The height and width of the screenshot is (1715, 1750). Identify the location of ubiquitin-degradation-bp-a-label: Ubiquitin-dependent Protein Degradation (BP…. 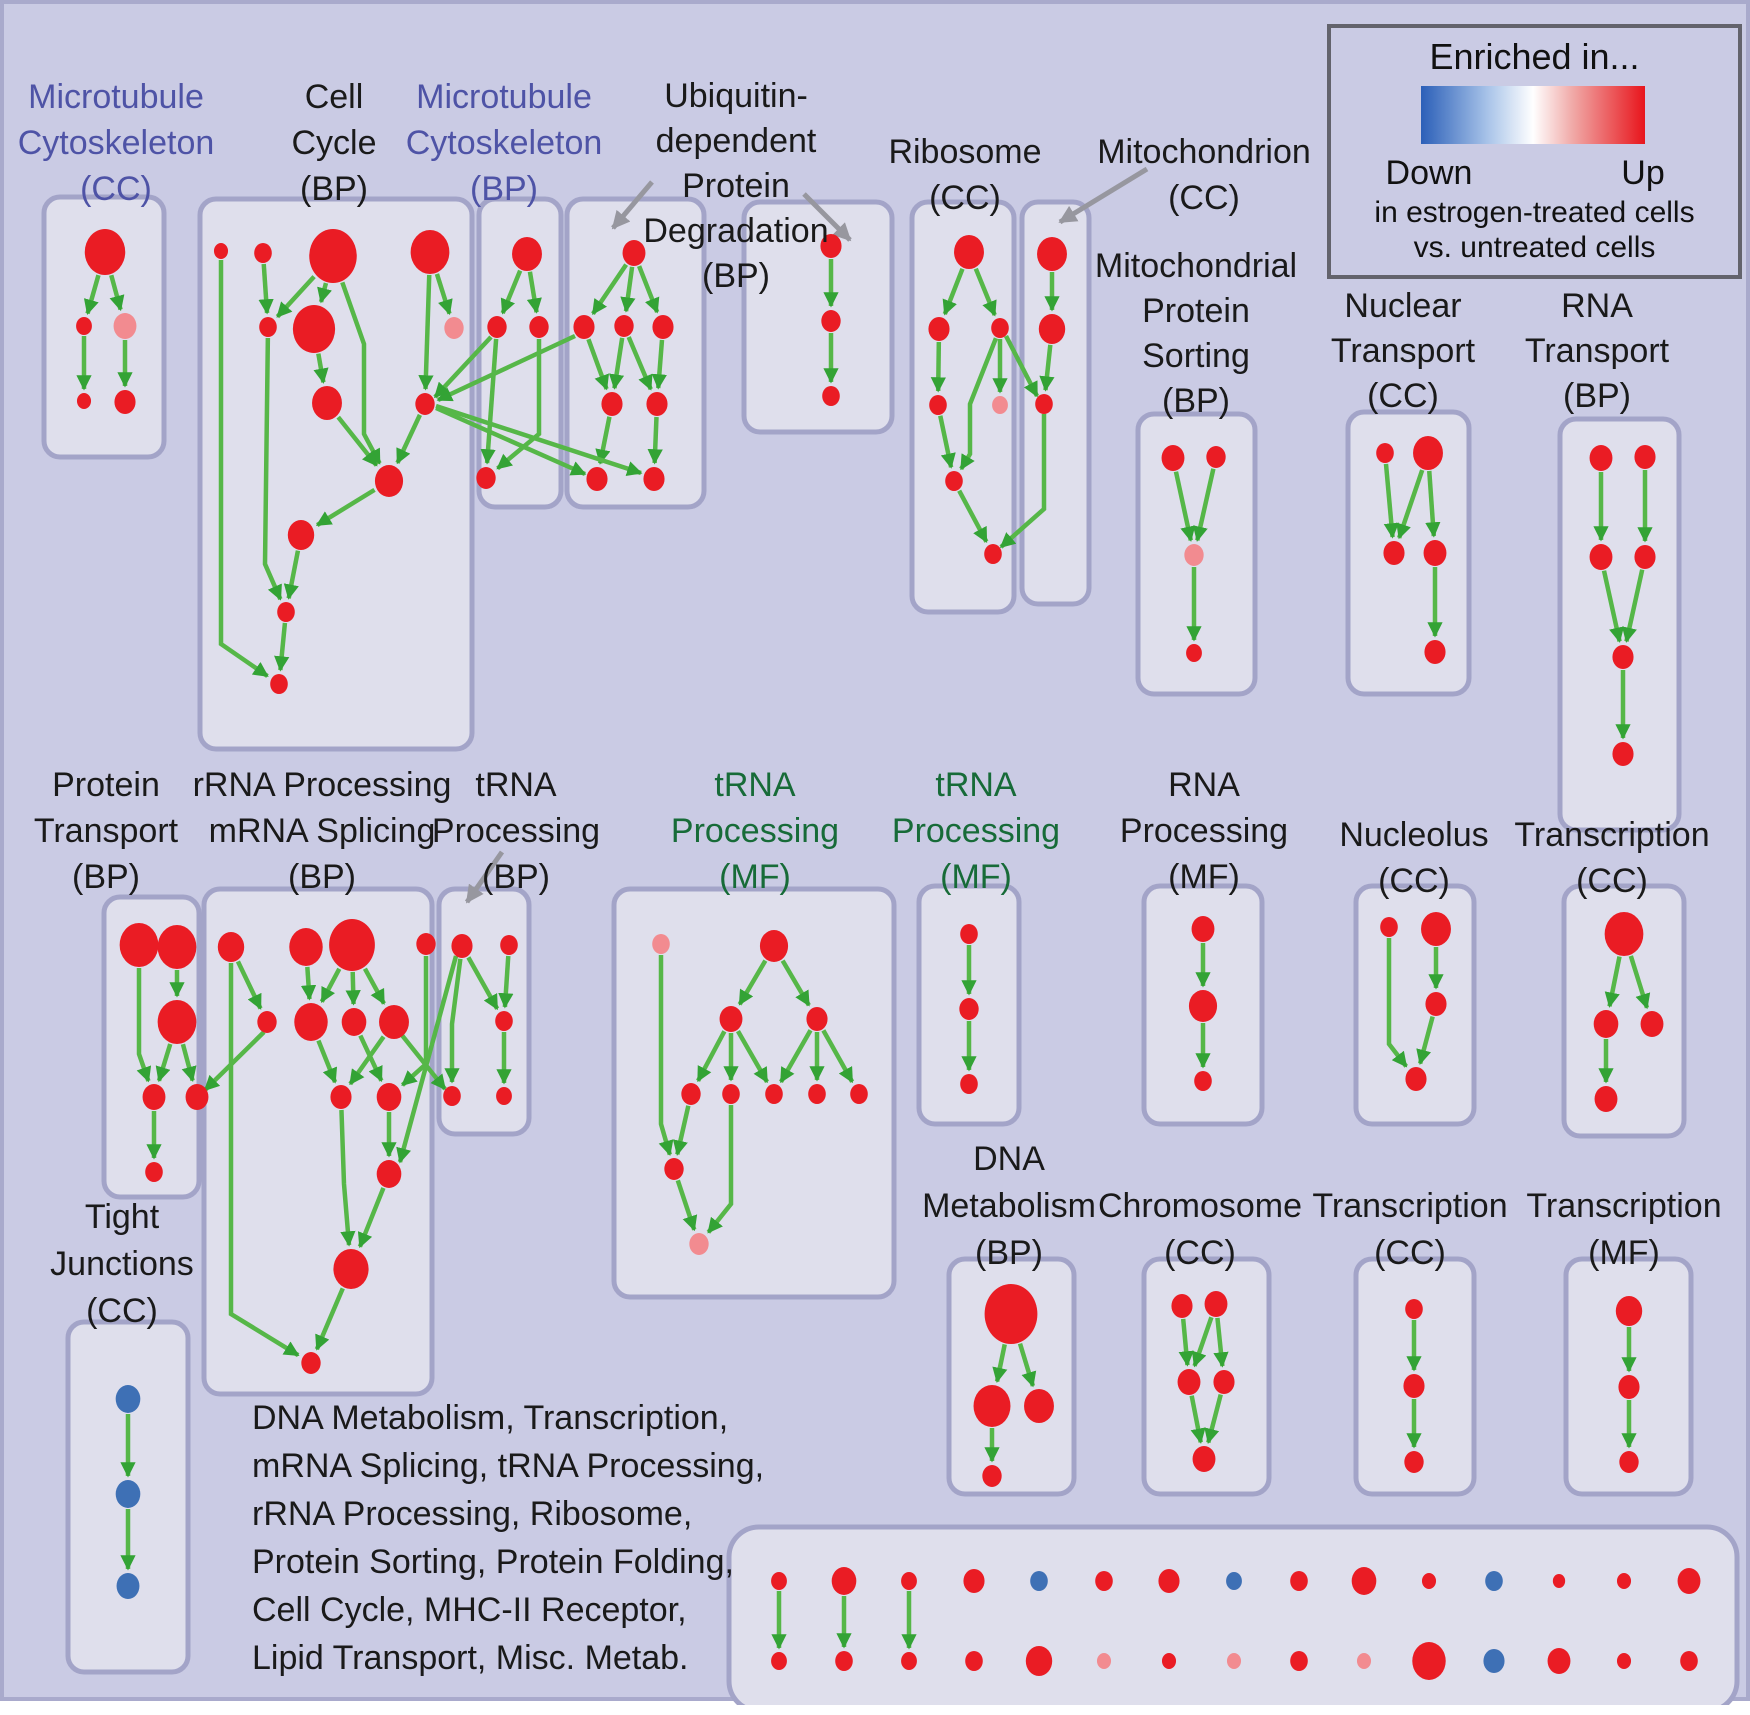
(736, 186).